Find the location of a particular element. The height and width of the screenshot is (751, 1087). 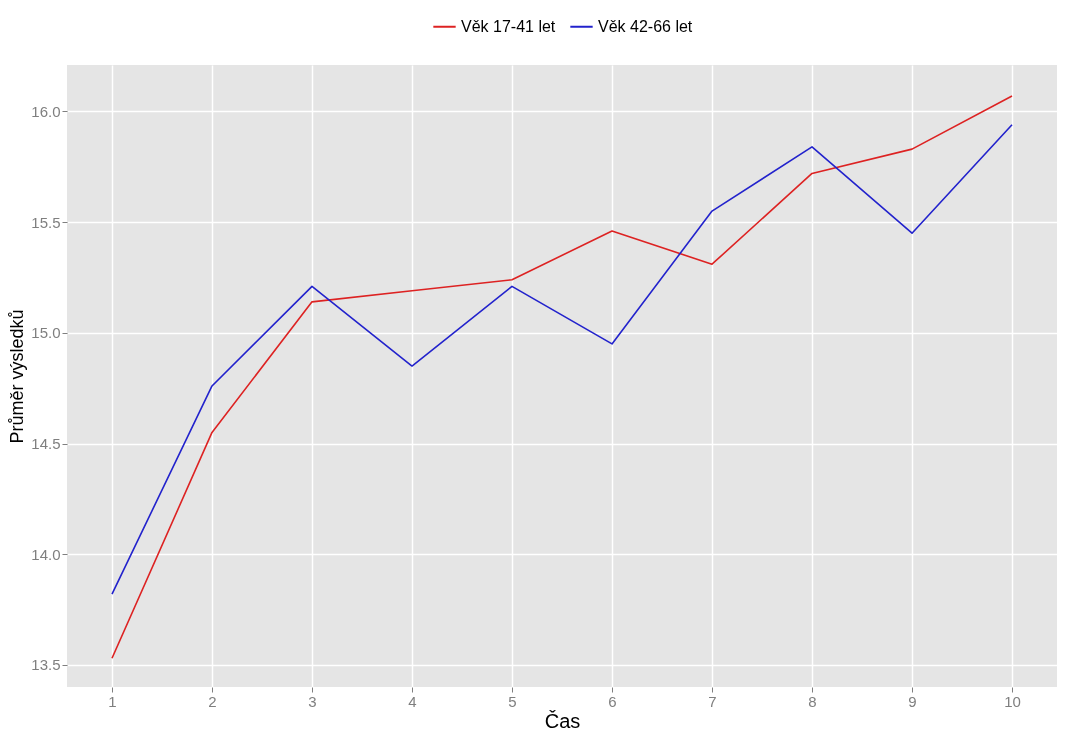

y-axis-title: Průměr výsledků is located at coordinates (17, 376).